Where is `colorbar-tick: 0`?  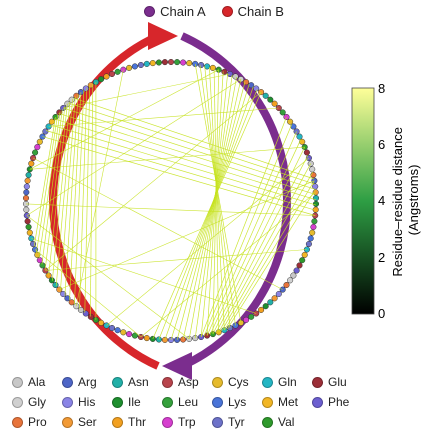
colorbar-tick: 0 is located at coordinates (381, 313).